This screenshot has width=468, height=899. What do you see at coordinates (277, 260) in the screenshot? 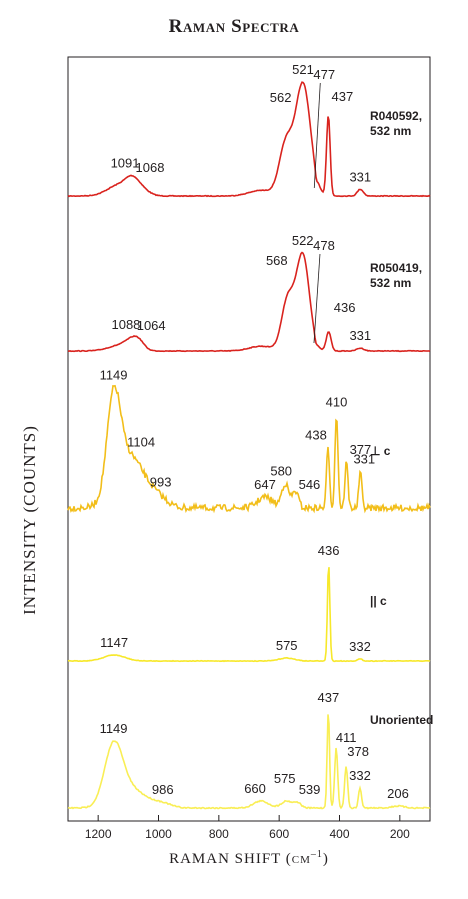
I see `peak-label-568: 568` at bounding box center [277, 260].